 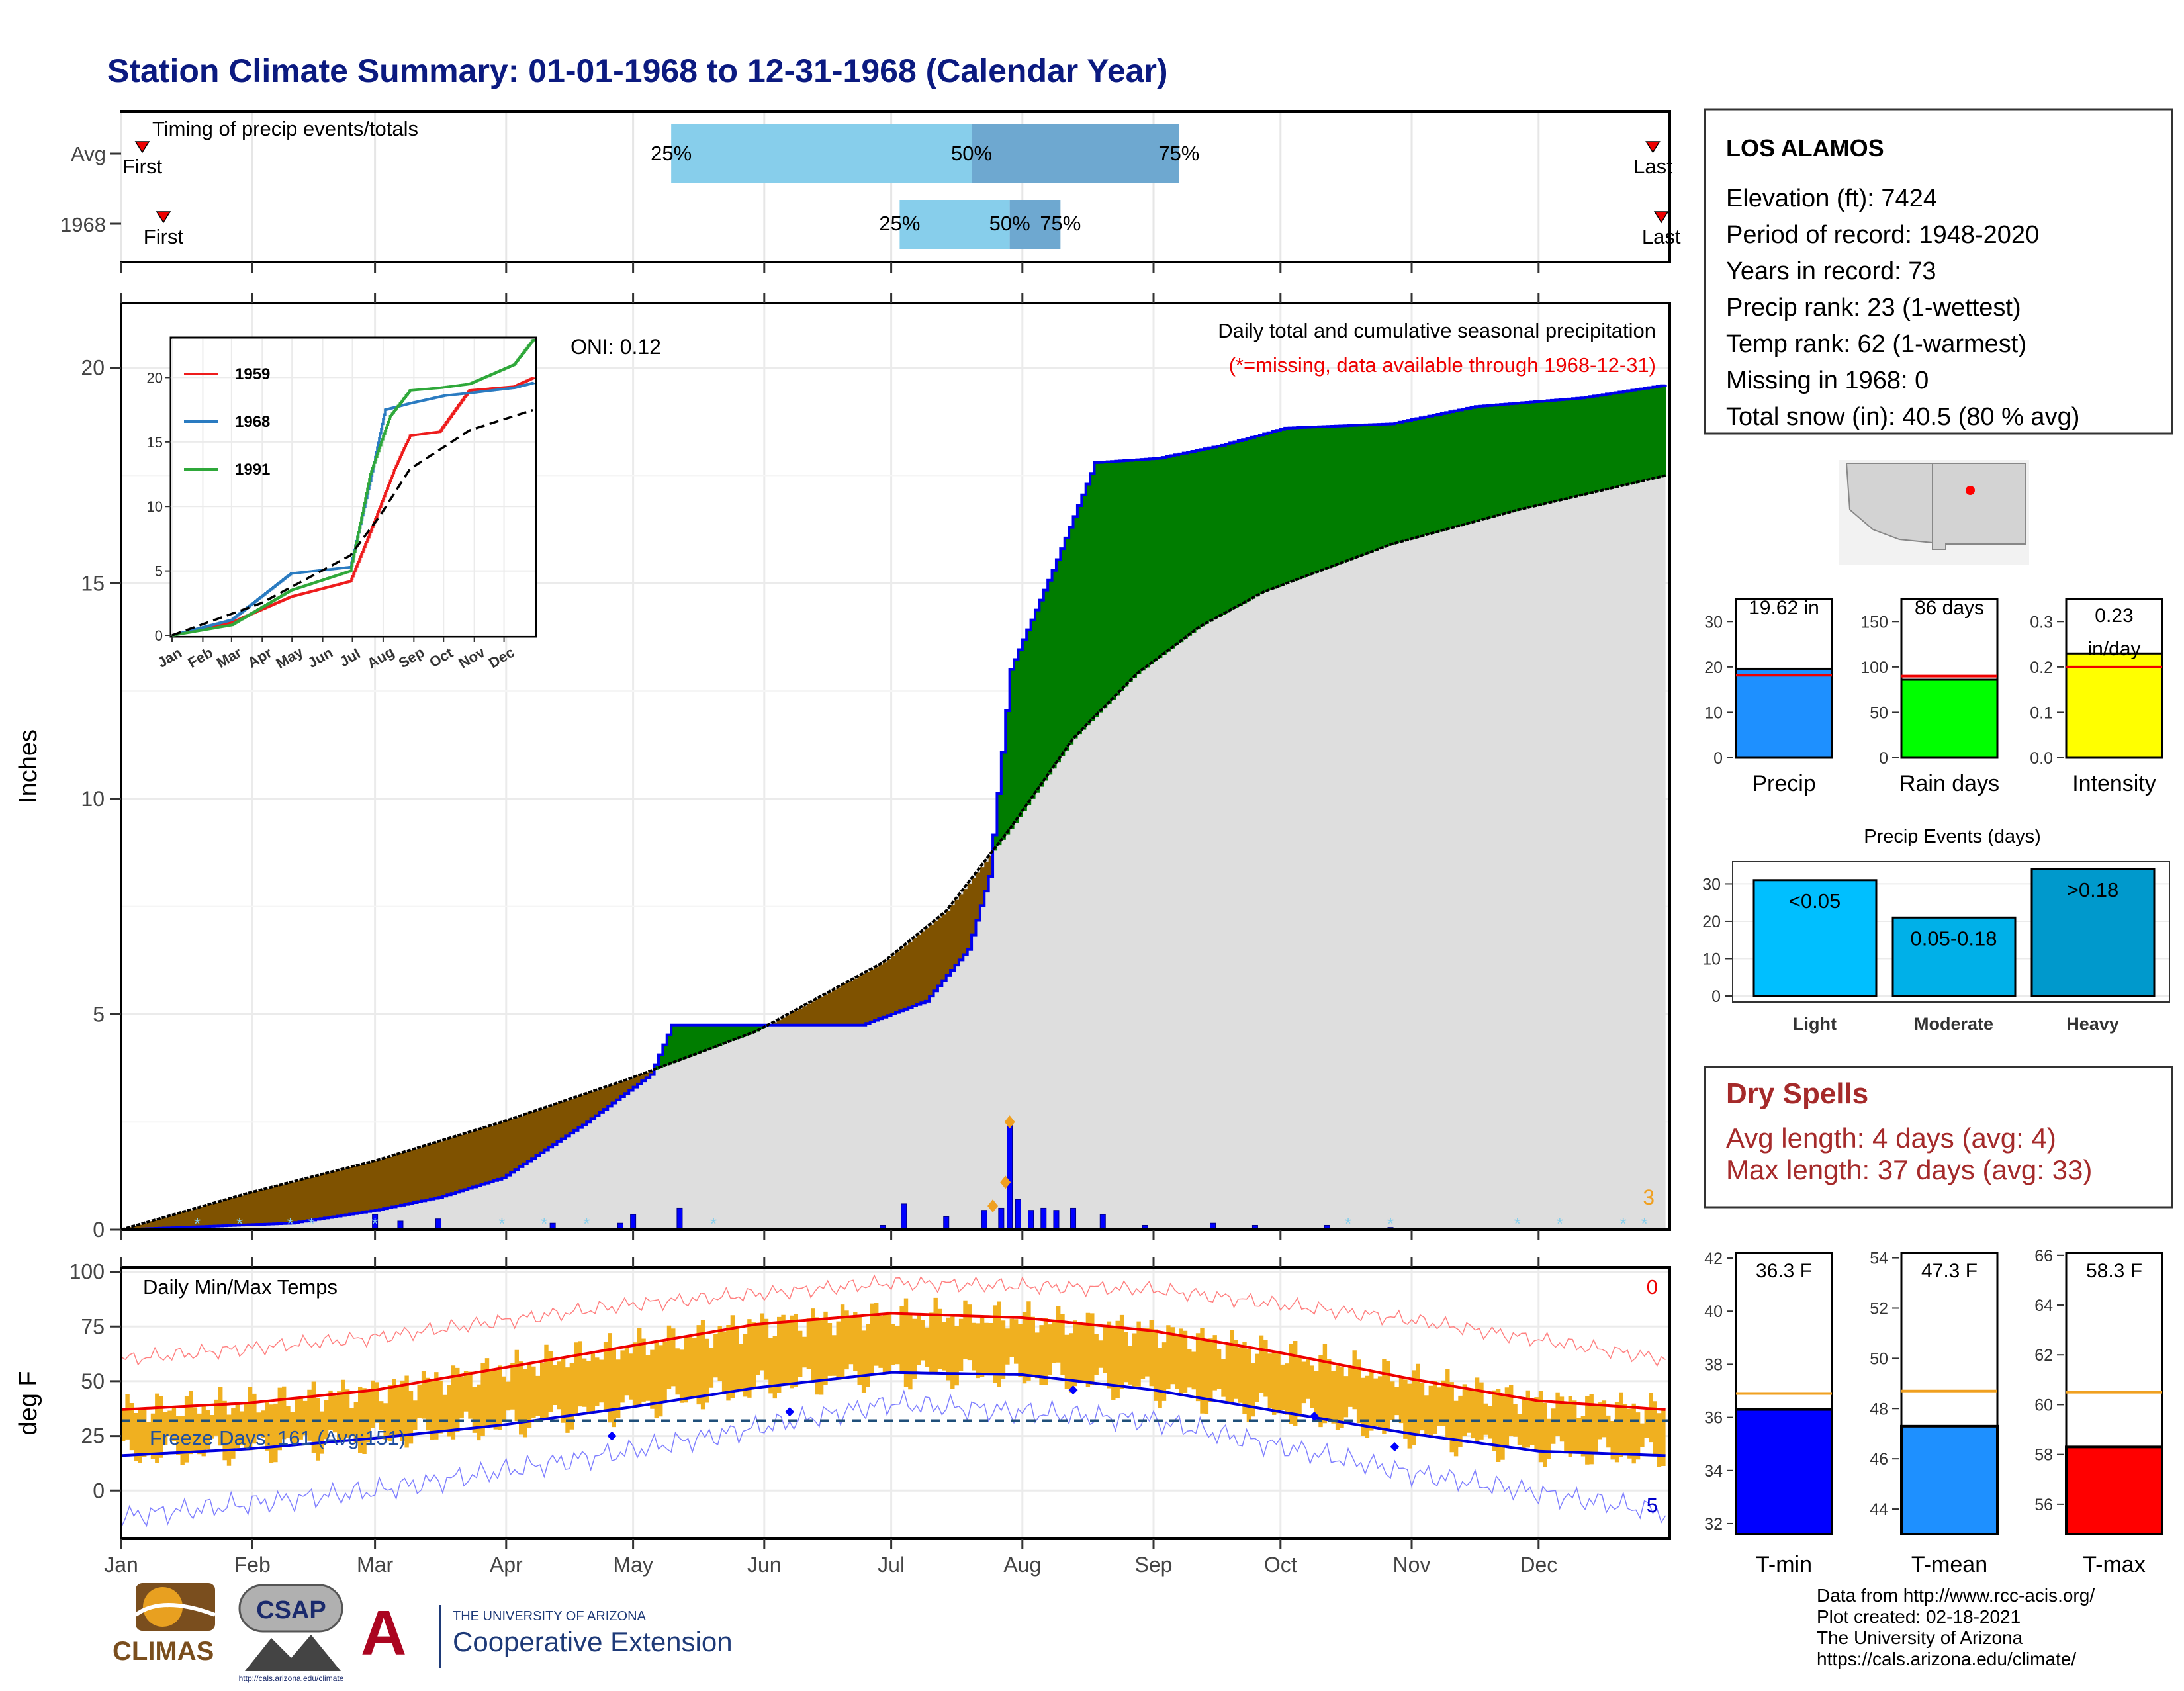 I want to click on temp-bar-y-tick-label: 58, so click(x=2043, y=1456).